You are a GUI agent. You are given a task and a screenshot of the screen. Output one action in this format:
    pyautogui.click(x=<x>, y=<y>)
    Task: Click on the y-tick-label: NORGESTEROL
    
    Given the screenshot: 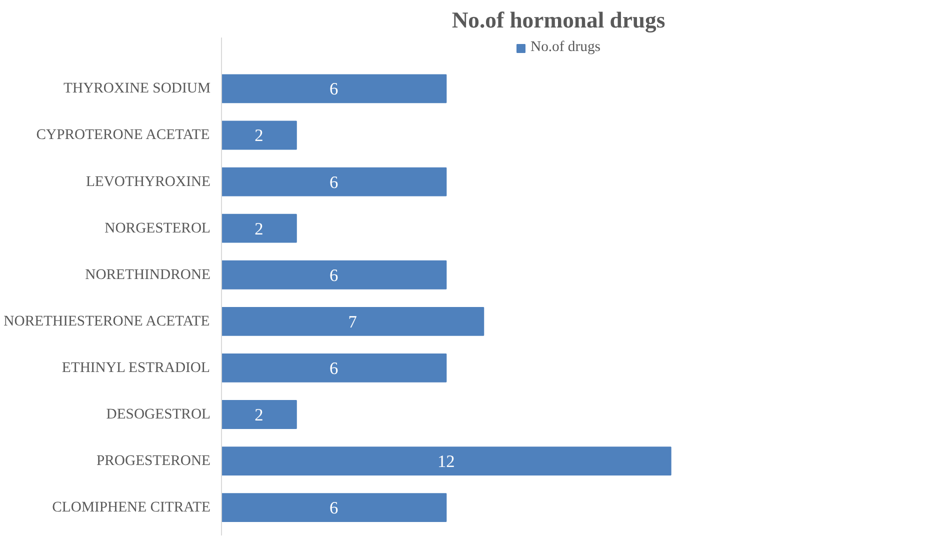 What is the action you would take?
    pyautogui.click(x=157, y=228)
    